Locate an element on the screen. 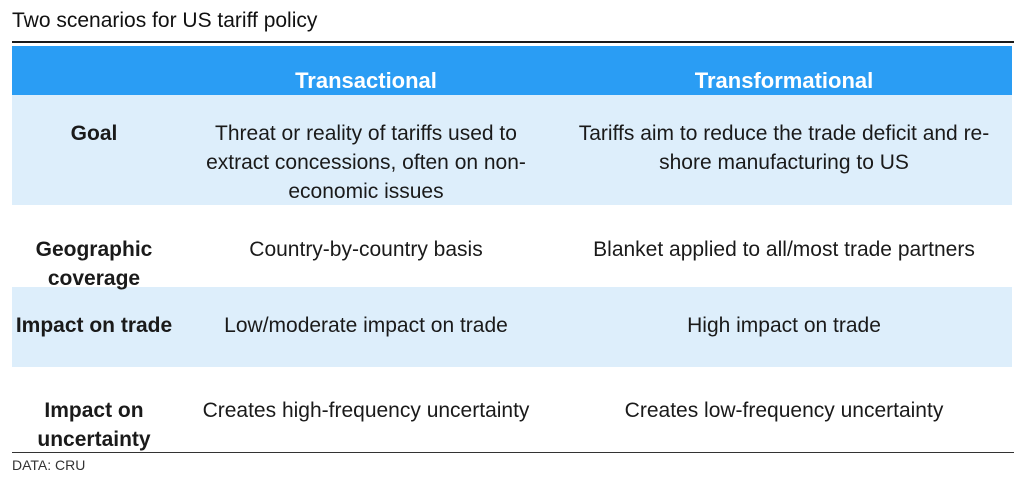 Image resolution: width=1024 pixels, height=479 pixels. header-cell-transformational: Transformational is located at coordinates (784, 80).